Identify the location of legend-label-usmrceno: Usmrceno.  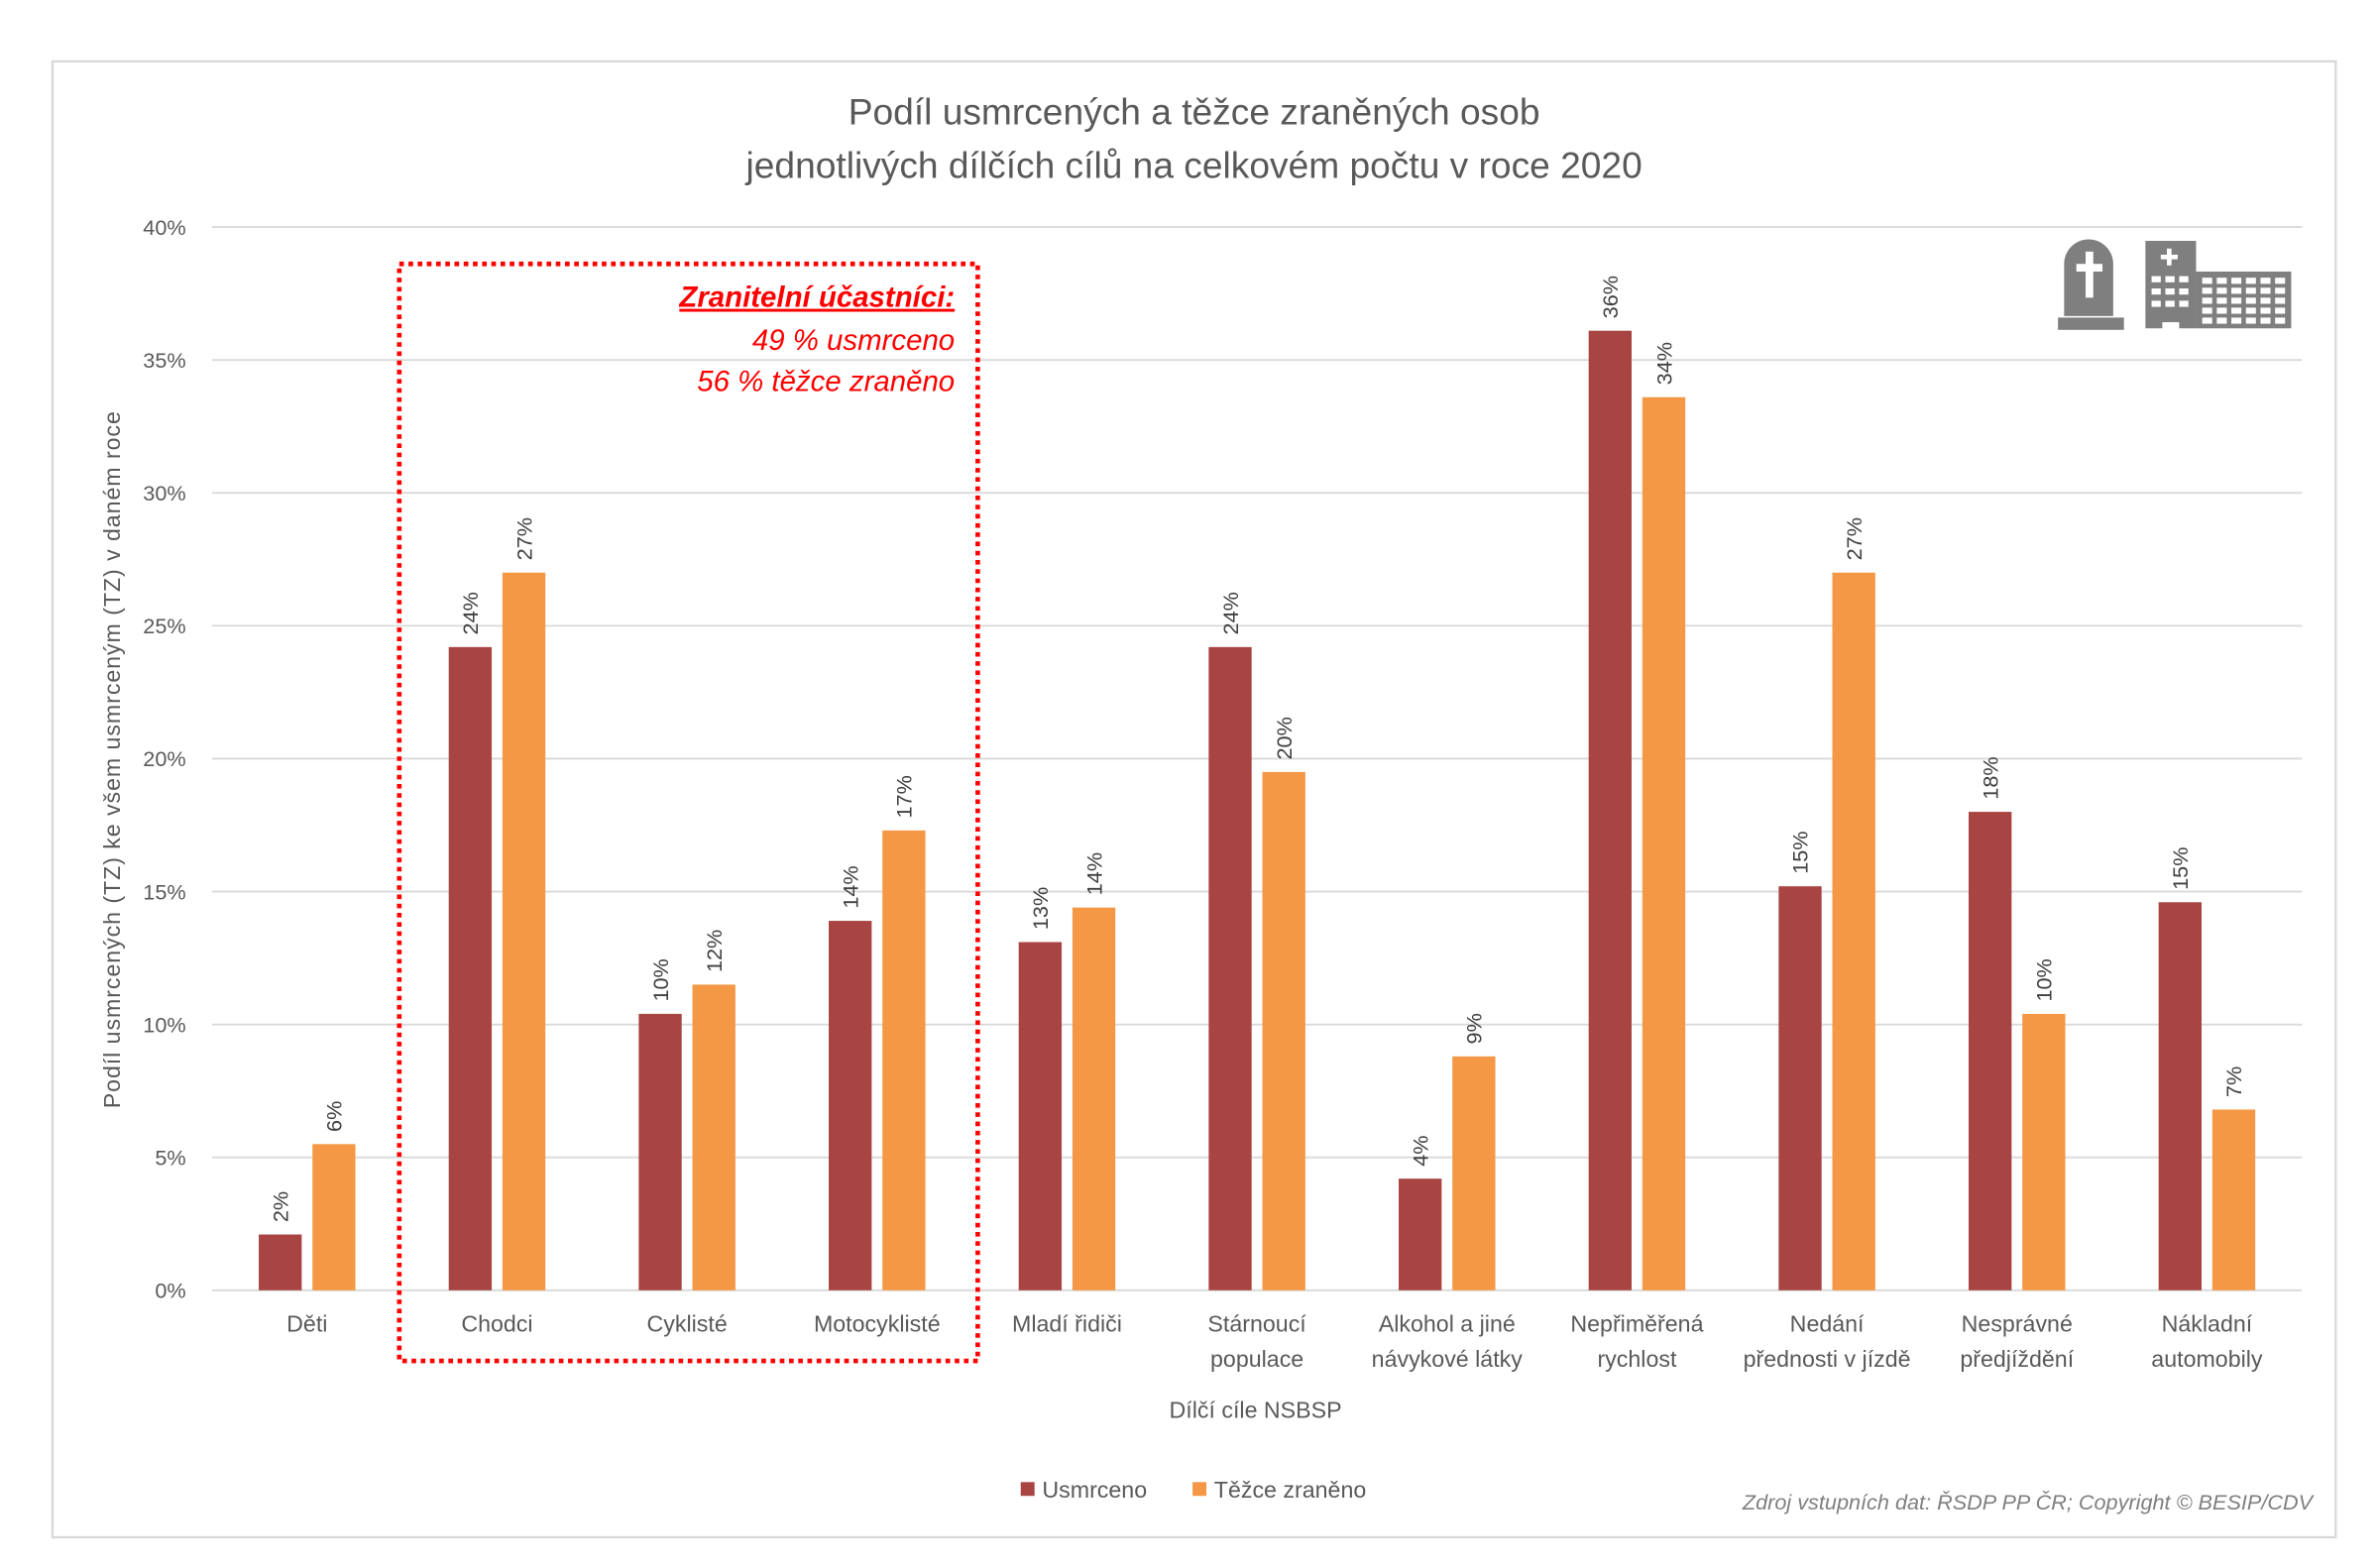
(1094, 1490).